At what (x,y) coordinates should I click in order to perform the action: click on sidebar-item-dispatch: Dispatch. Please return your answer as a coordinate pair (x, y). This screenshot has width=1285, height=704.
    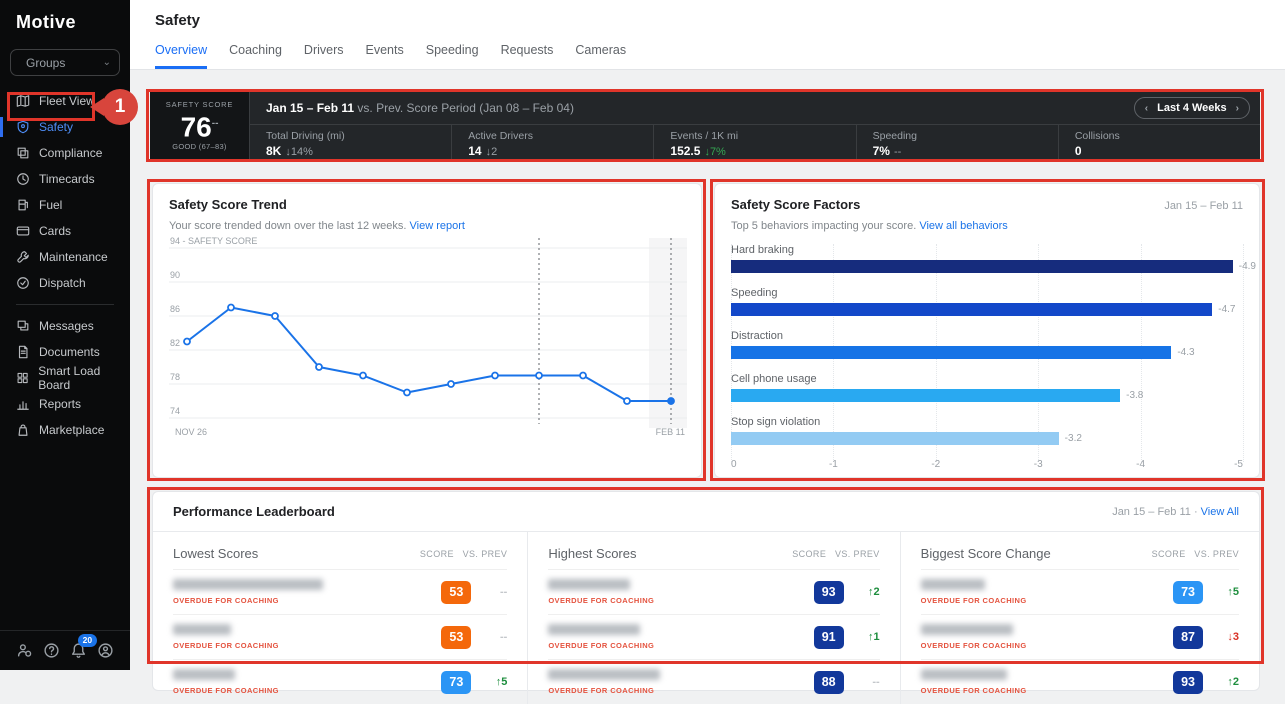
    Looking at the image, I should click on (65, 283).